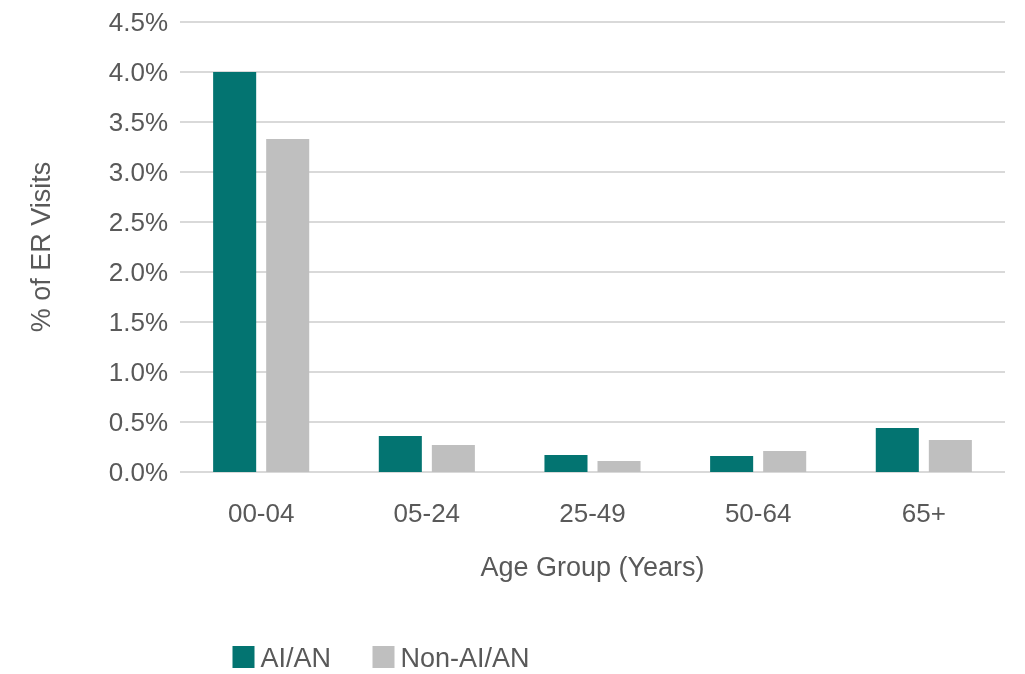 This screenshot has height=674, width=1025. Describe the element at coordinates (592, 513) in the screenshot. I see `x-tick-label: 25-49` at that location.